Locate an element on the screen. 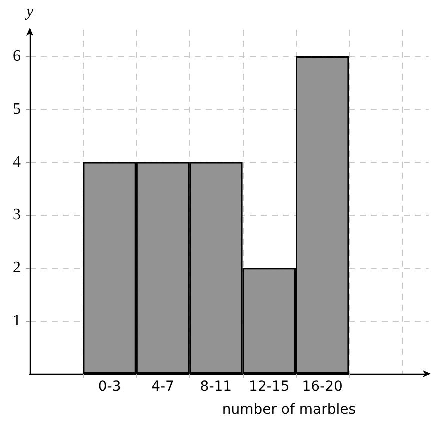 Image resolution: width=431 pixels, height=422 pixels. x-tick-label: 8-11 is located at coordinates (216, 387).